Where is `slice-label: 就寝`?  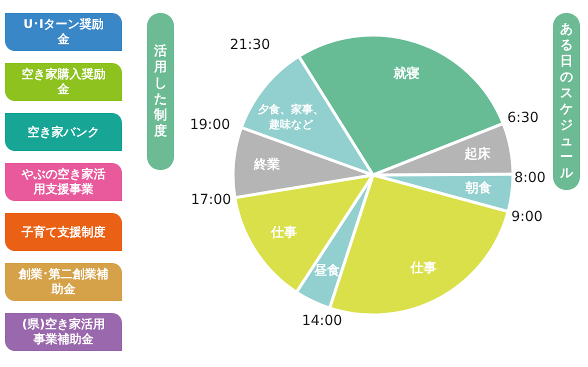
slice-label: 就寝 is located at coordinates (406, 73).